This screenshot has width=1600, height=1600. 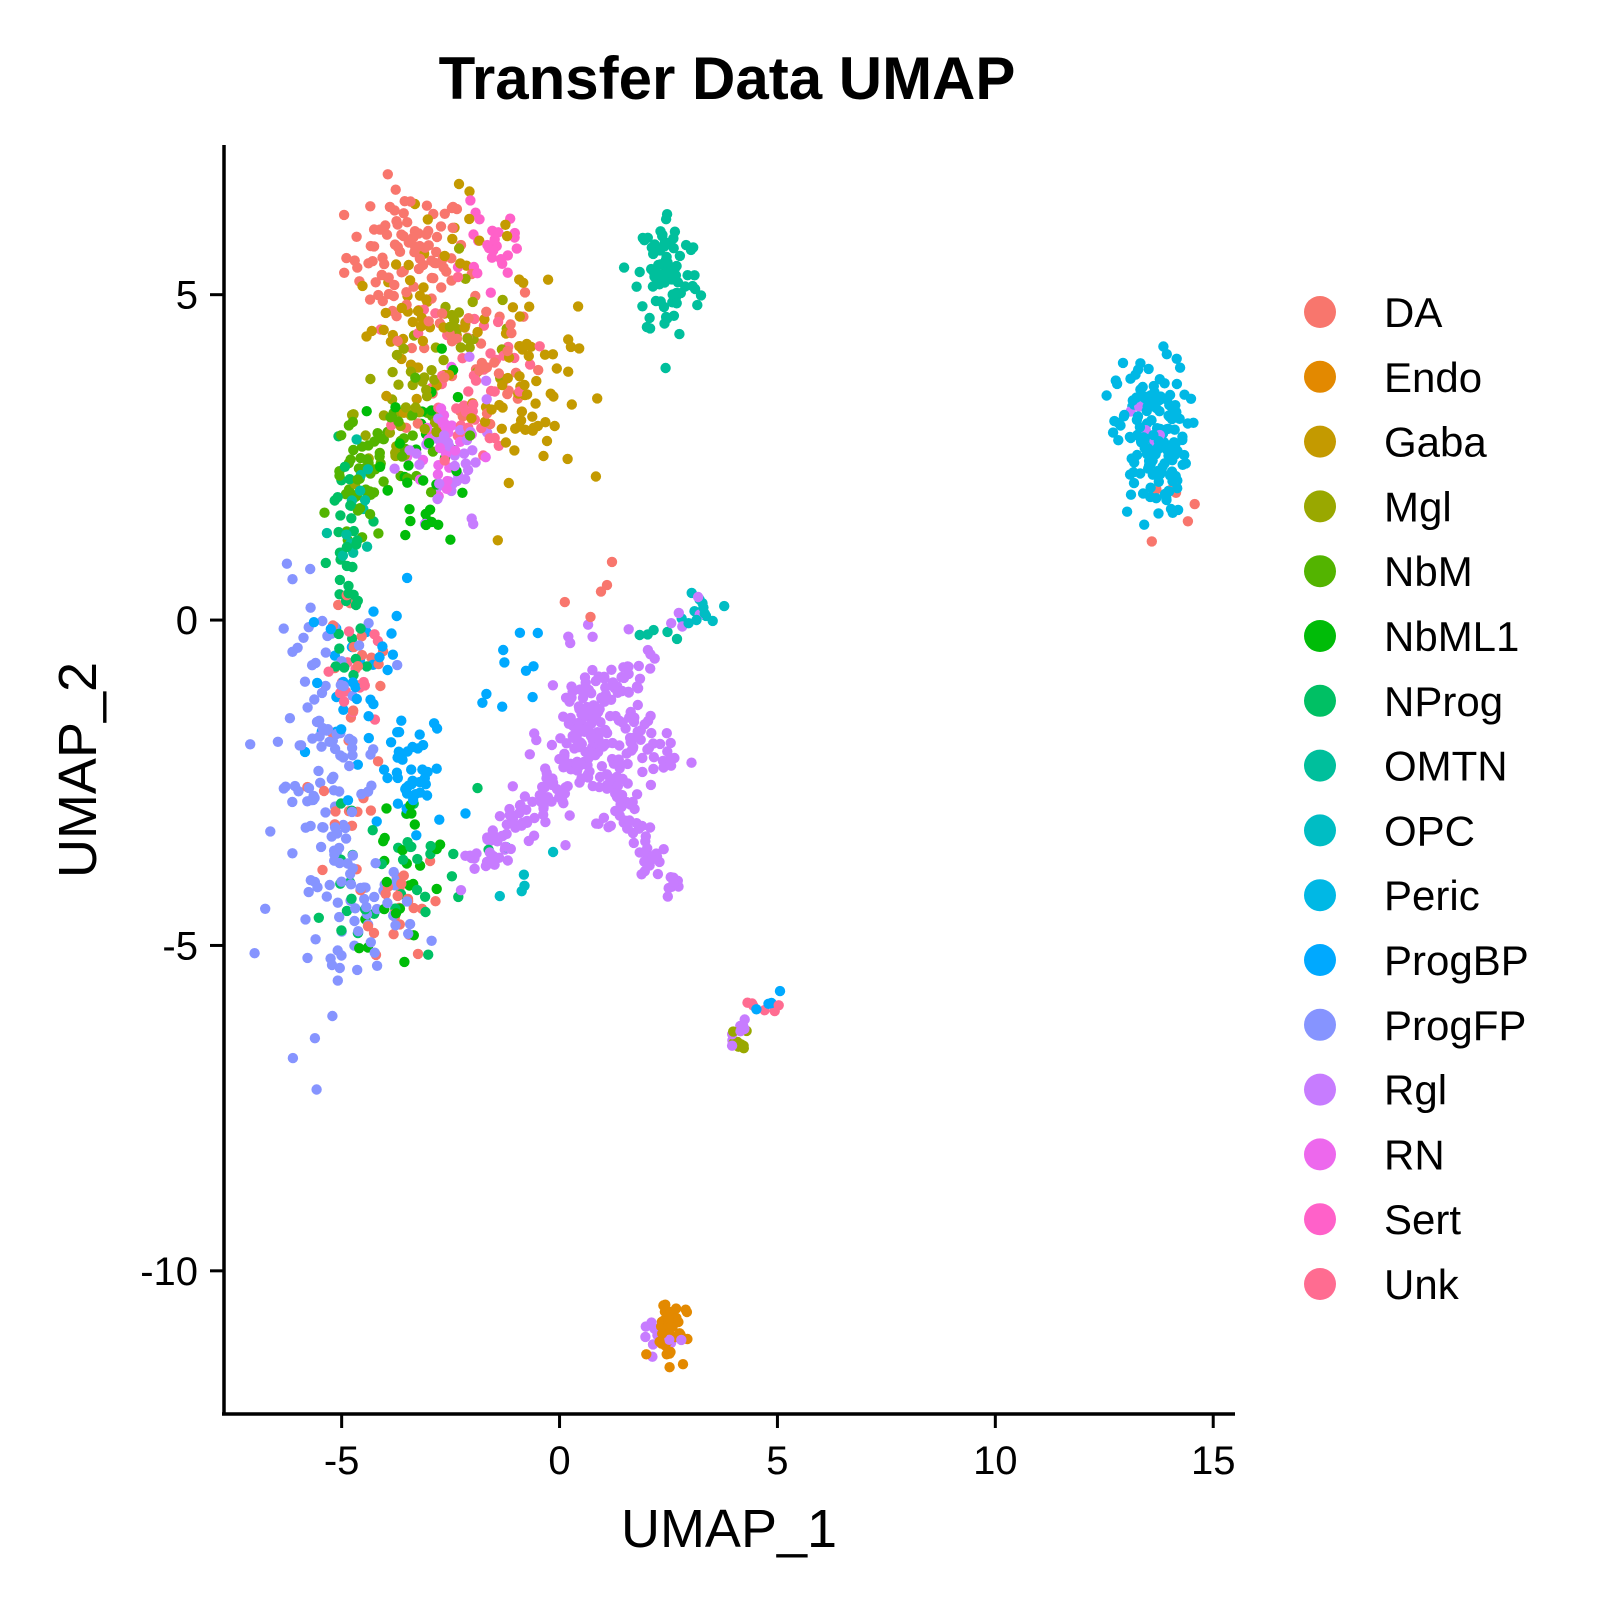 I want to click on point-mgl, so click(x=450, y=327).